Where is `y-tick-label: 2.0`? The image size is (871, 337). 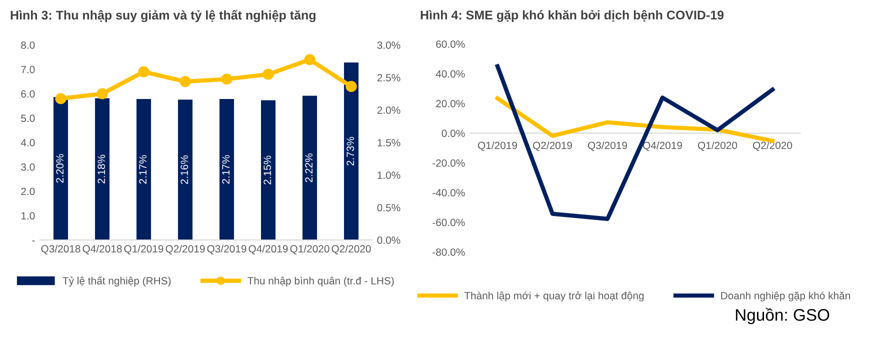 y-tick-label: 2.0 is located at coordinates (28, 192).